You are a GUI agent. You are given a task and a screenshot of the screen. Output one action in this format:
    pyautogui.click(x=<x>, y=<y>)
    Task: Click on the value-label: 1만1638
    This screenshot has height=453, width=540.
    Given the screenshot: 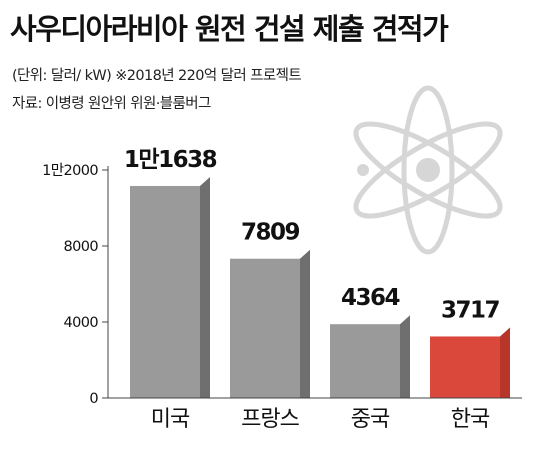 What is the action you would take?
    pyautogui.click(x=170, y=160)
    